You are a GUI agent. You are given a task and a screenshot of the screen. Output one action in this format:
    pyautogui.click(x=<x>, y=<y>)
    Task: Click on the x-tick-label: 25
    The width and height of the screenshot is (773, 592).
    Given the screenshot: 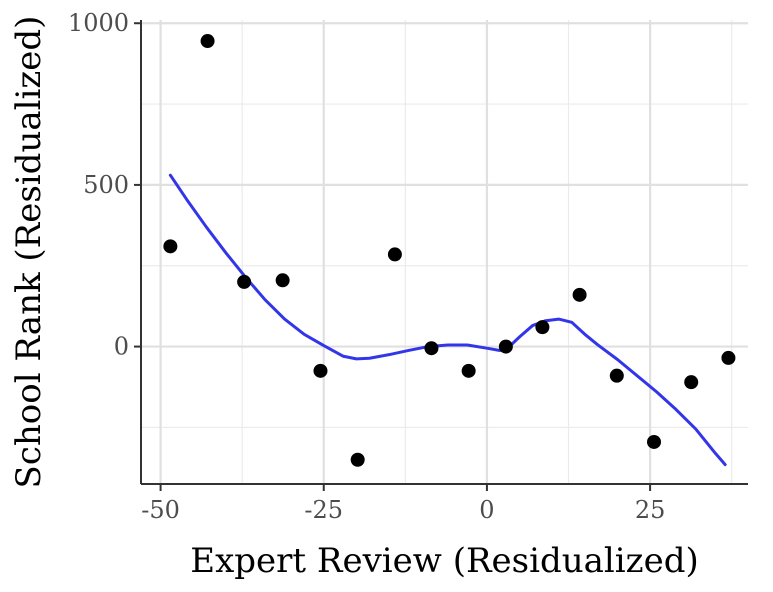 What is the action you would take?
    pyautogui.click(x=650, y=510)
    